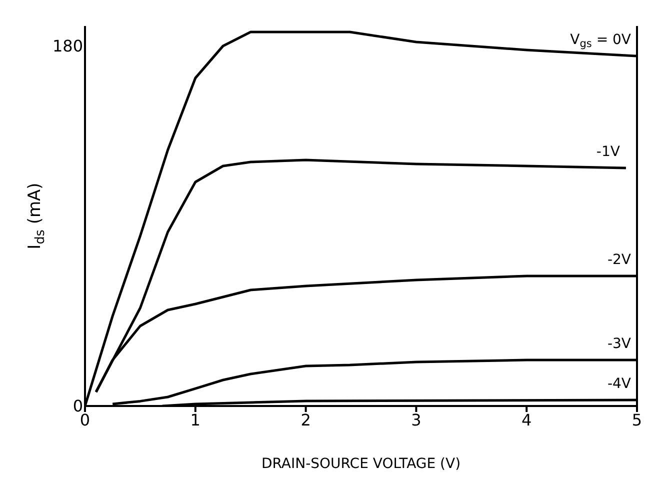 The height and width of the screenshot is (486, 645). Describe the element at coordinates (67, 46) in the screenshot. I see `y-tick-label: 180` at that location.